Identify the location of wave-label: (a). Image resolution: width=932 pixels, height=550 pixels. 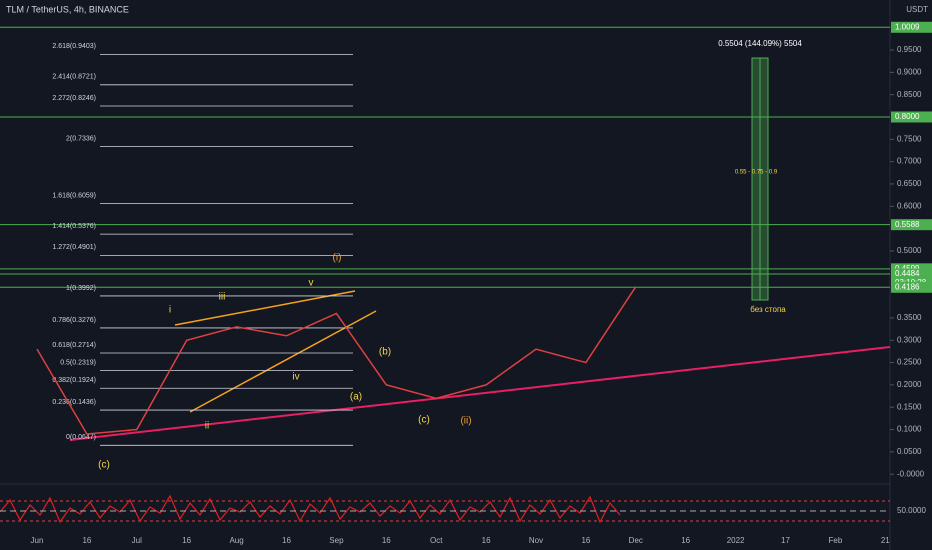
(356, 397).